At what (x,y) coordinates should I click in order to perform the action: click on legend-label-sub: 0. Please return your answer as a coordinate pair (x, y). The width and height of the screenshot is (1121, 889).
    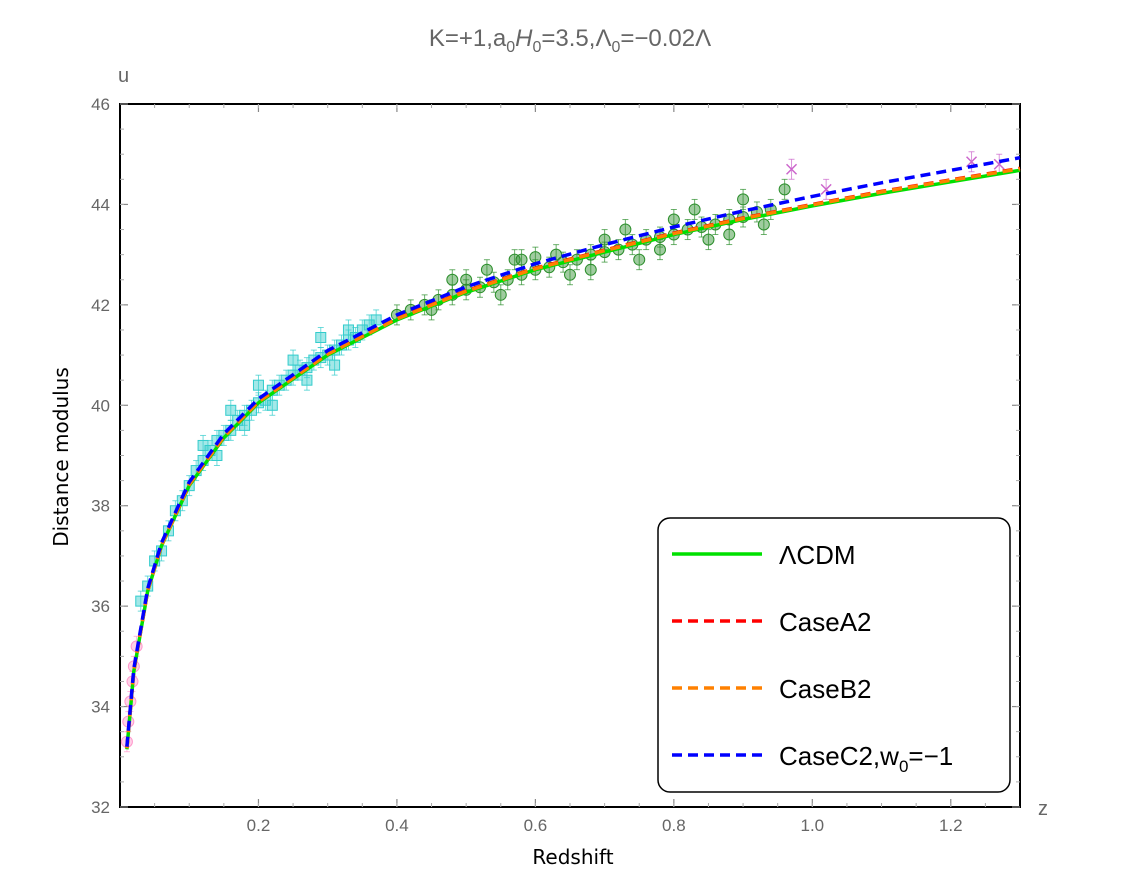
    Looking at the image, I should click on (903, 766).